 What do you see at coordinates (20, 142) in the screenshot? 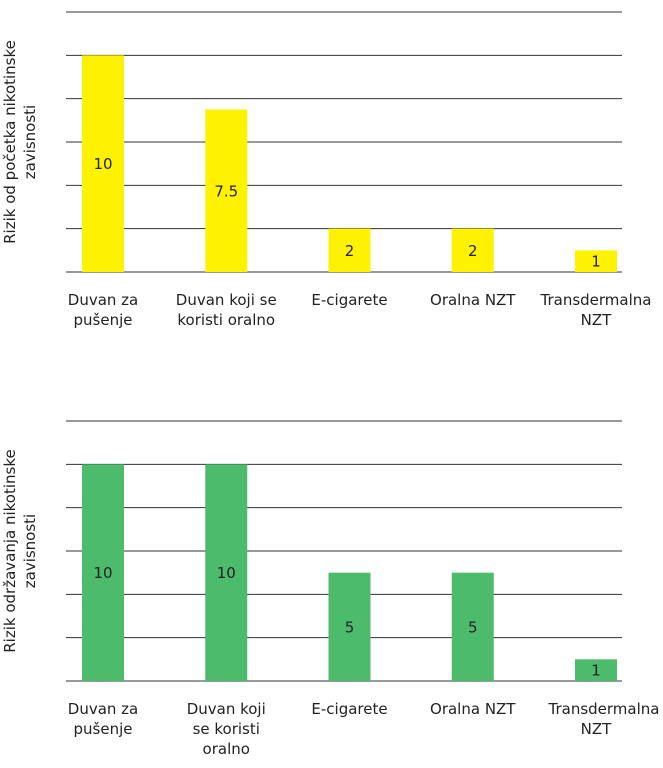
I see `y-axis-title: Rizik od početka nikotinske zavisnosti` at bounding box center [20, 142].